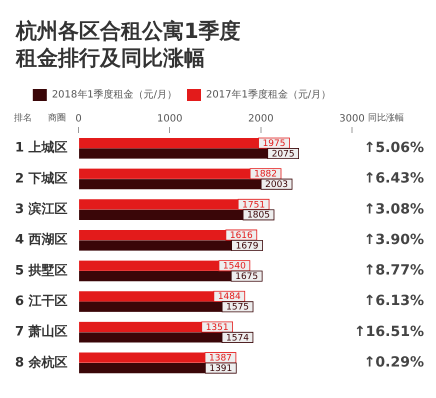 Image resolution: width=436 pixels, height=398 pixels. Describe the element at coordinates (220, 369) in the screenshot. I see `data-label: 1391` at that location.